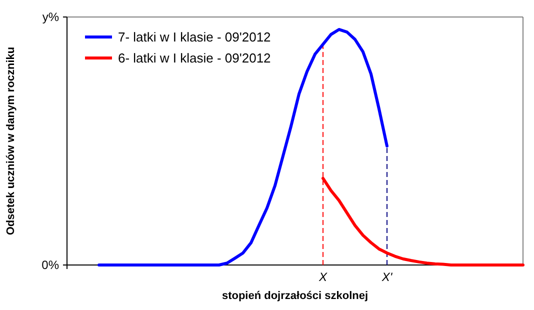  Describe the element at coordinates (51, 265) in the screenshot. I see `text: 0%` at that location.